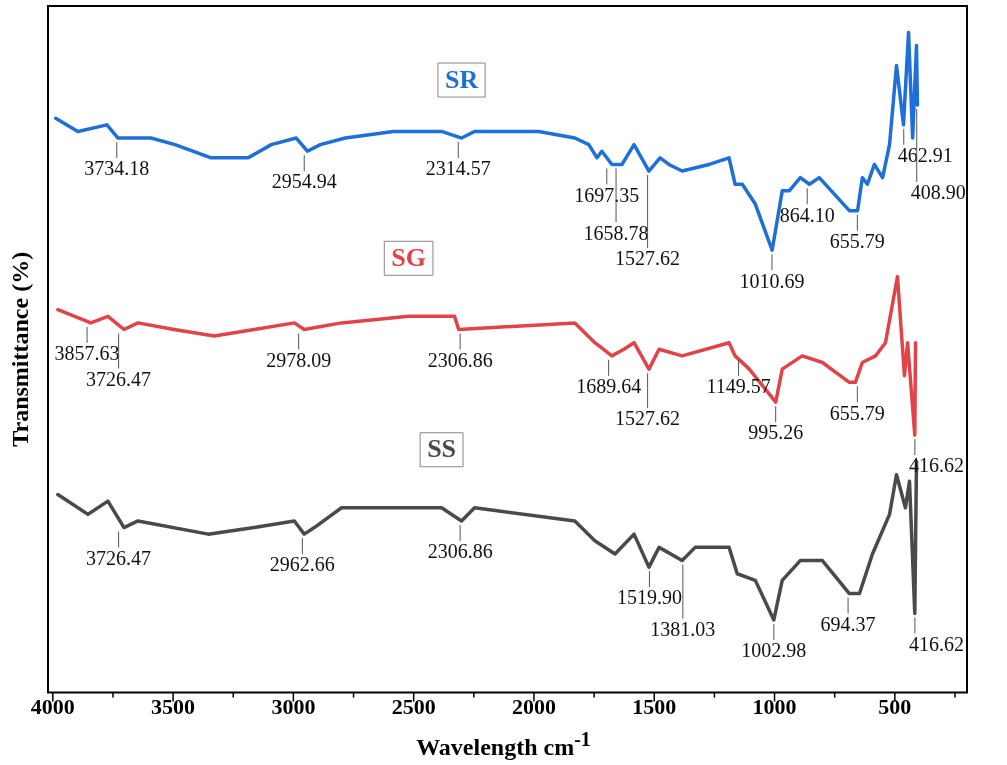 This screenshot has height=765, width=1007. I want to click on x-tick-label: 1000, so click(774, 707).